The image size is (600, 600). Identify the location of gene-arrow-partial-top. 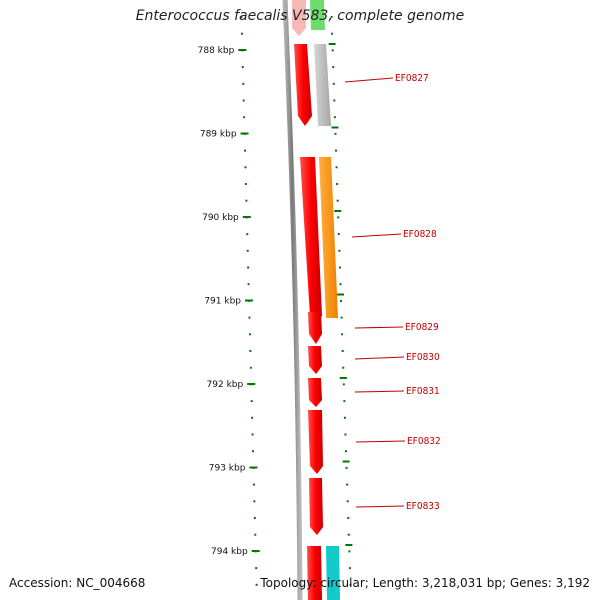
(299, 18).